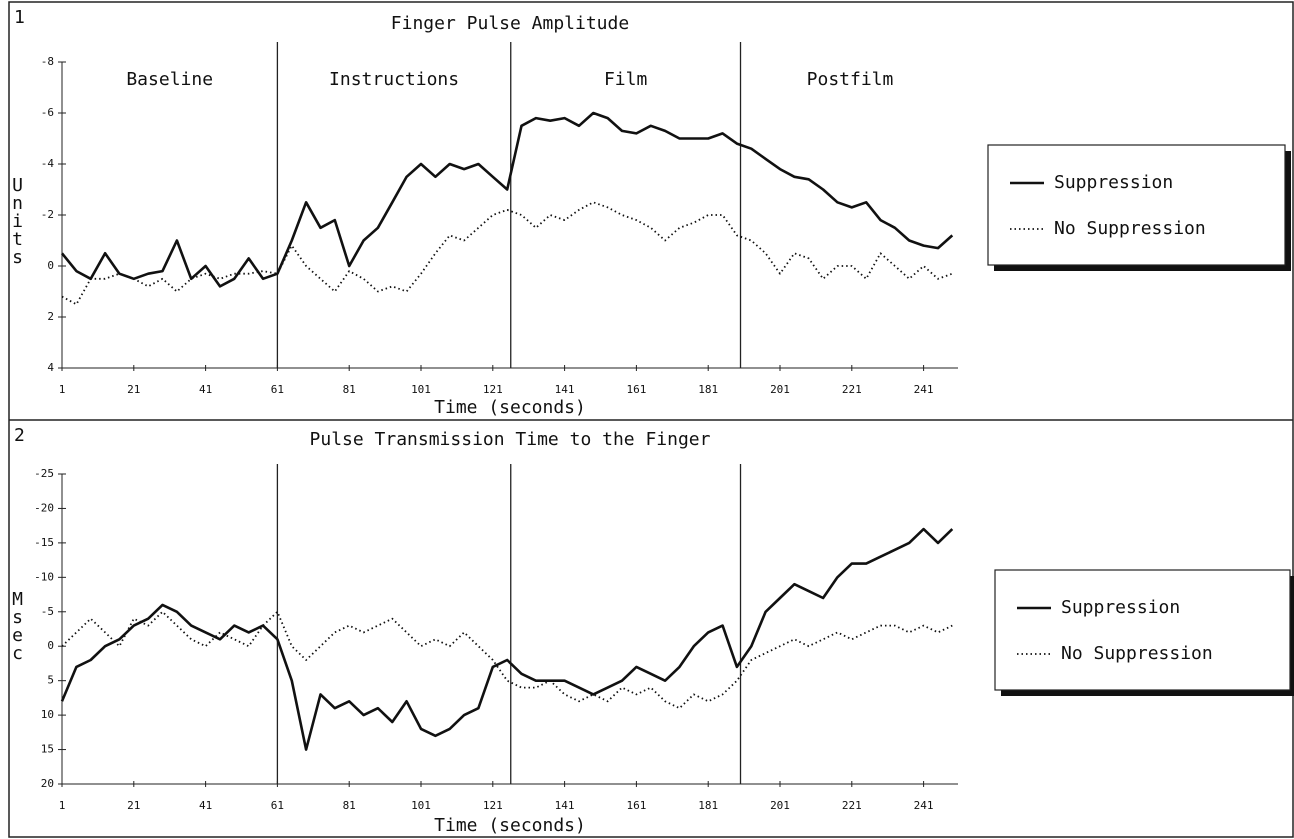 This screenshot has height=839, width=1294. Describe the element at coordinates (510, 439) in the screenshot. I see `chart-title: Pulse Transmission Time to the Finger` at that location.